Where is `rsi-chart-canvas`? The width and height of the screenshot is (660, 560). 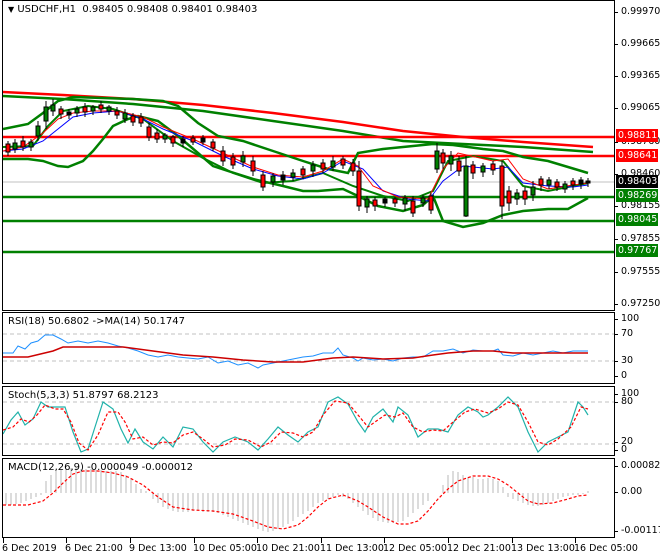 rsi-chart-canvas is located at coordinates (308, 351).